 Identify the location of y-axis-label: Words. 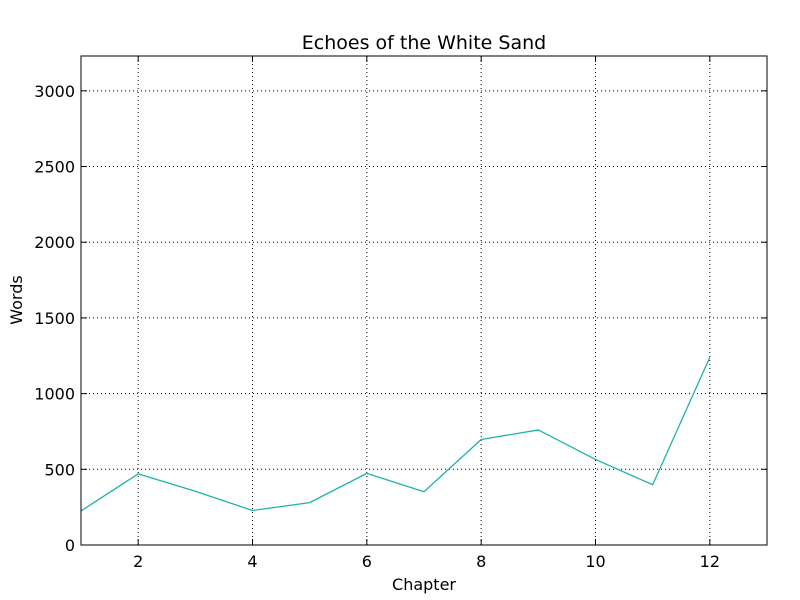
(16, 299).